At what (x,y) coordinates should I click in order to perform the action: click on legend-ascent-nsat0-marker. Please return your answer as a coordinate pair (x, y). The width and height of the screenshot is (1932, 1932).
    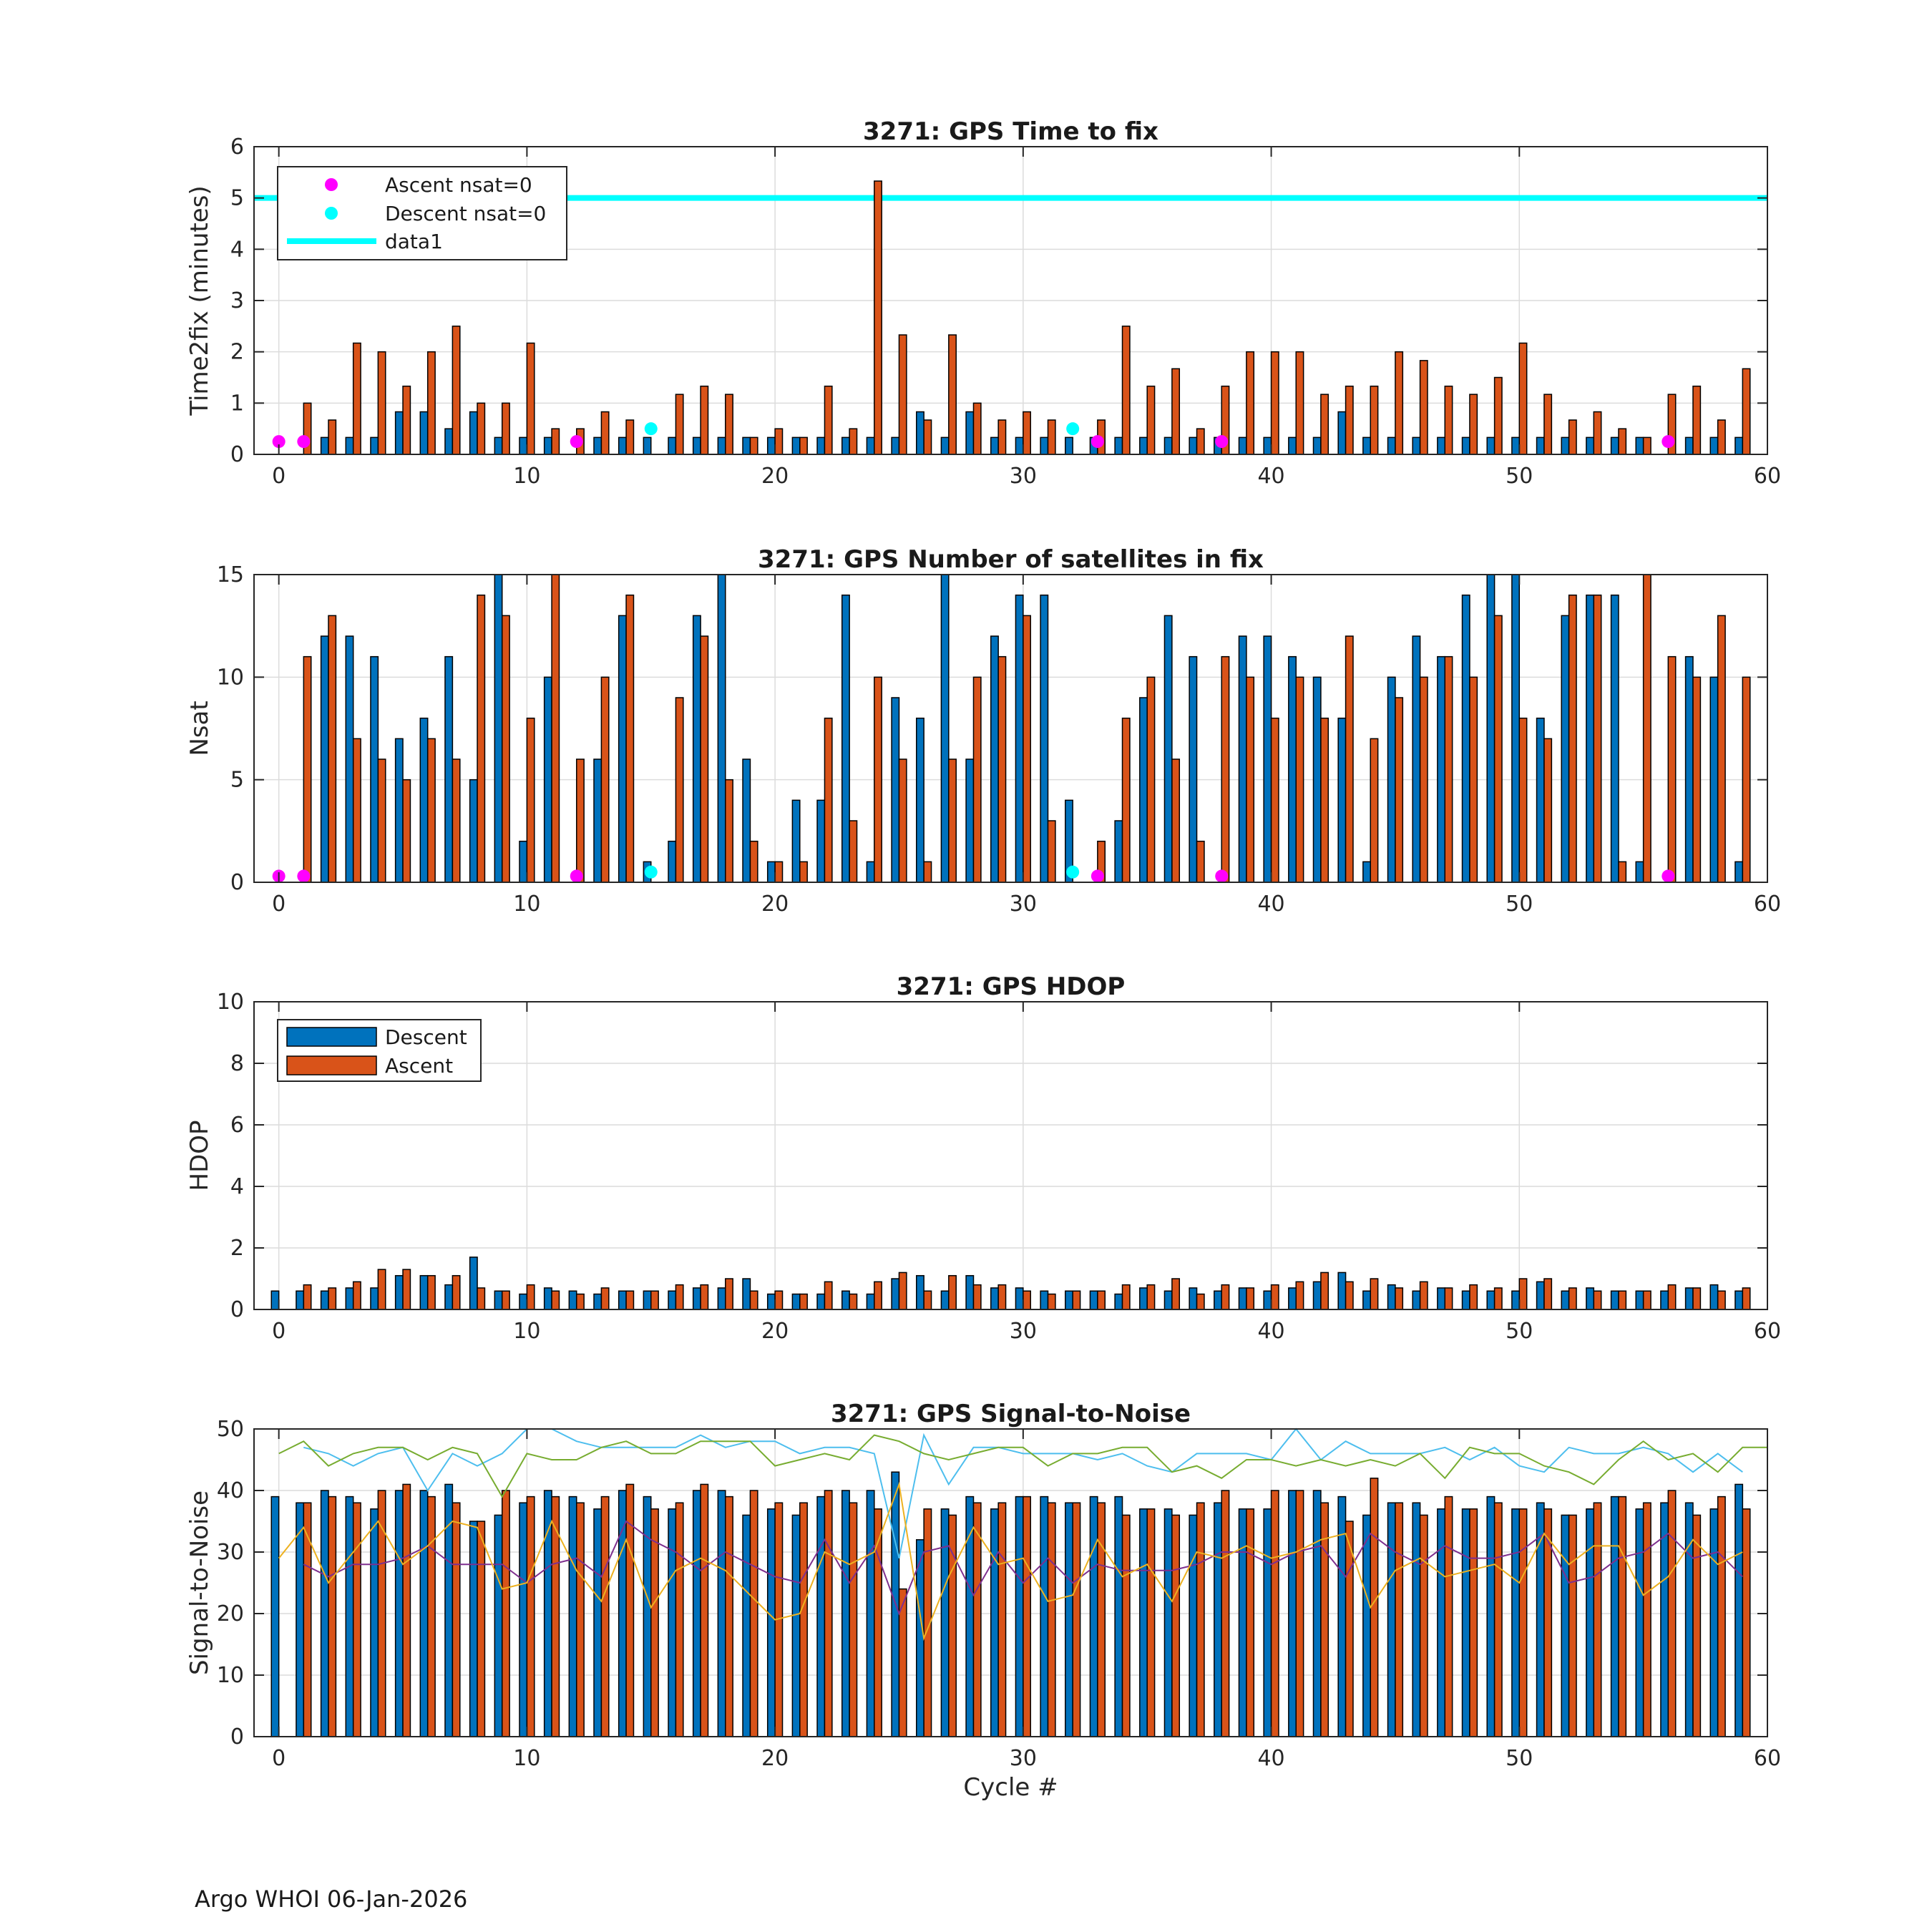
    Looking at the image, I should click on (331, 184).